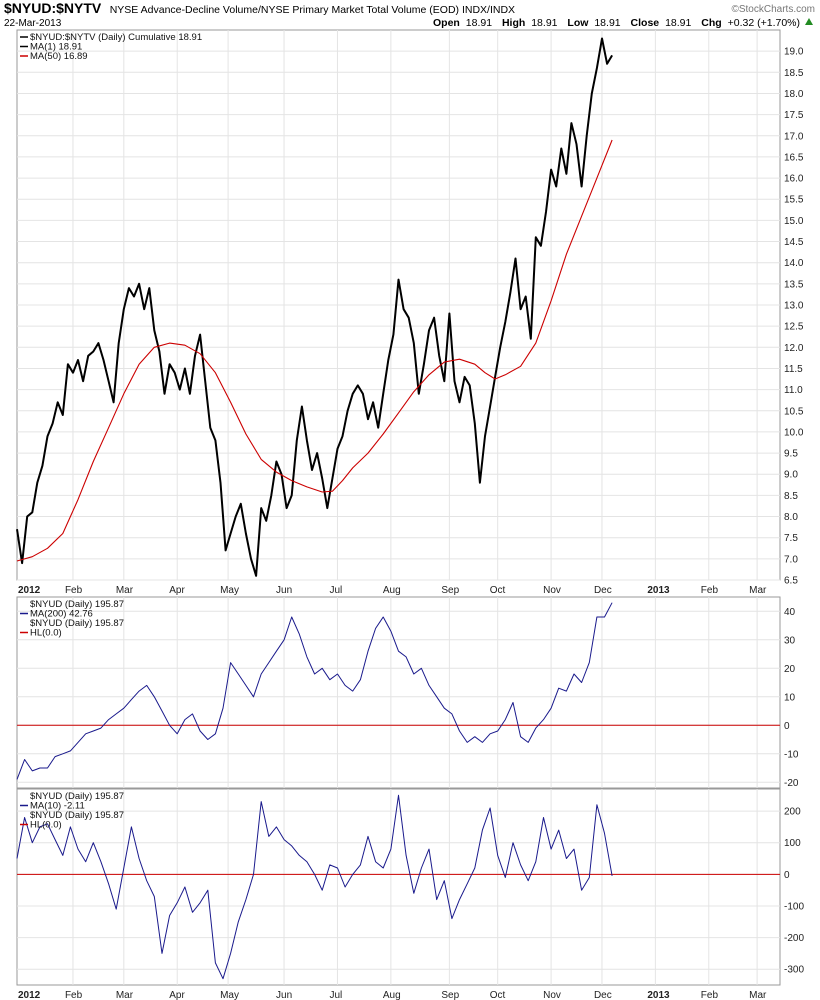 The width and height of the screenshot is (820, 1000). Describe the element at coordinates (794, 432) in the screenshot. I see `y-tick-label: 10.0` at that location.